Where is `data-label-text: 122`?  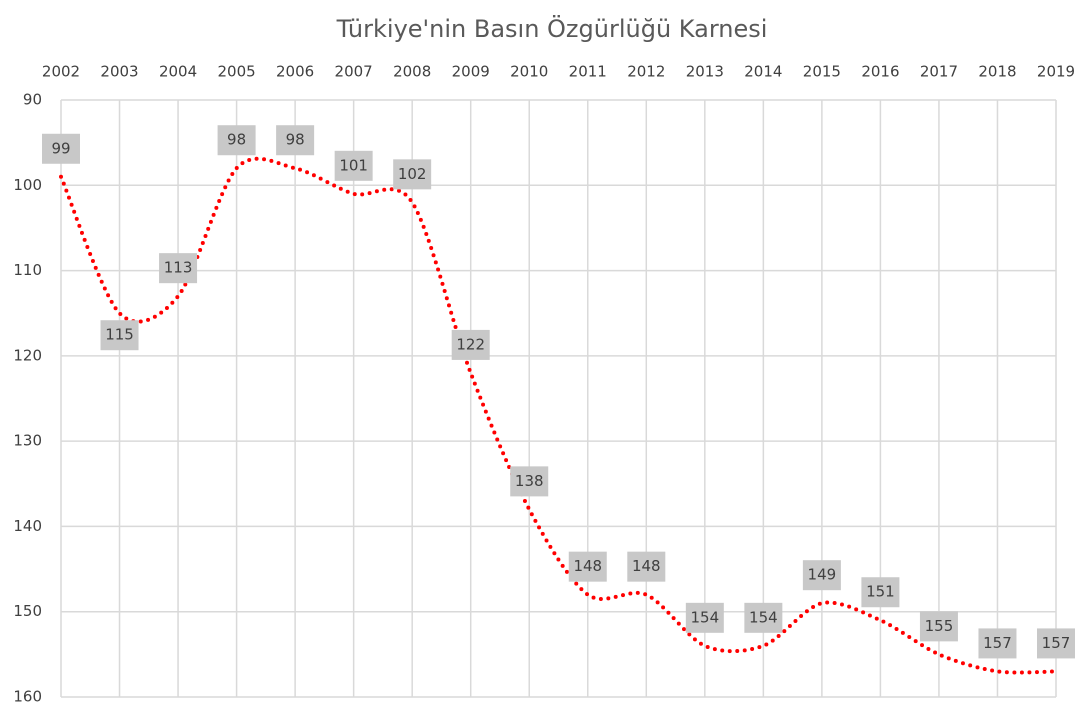
data-label-text: 122 is located at coordinates (470, 344).